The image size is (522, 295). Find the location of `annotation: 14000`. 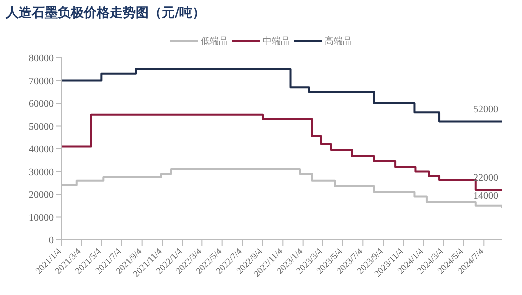

annotation: 14000 is located at coordinates (486, 196).